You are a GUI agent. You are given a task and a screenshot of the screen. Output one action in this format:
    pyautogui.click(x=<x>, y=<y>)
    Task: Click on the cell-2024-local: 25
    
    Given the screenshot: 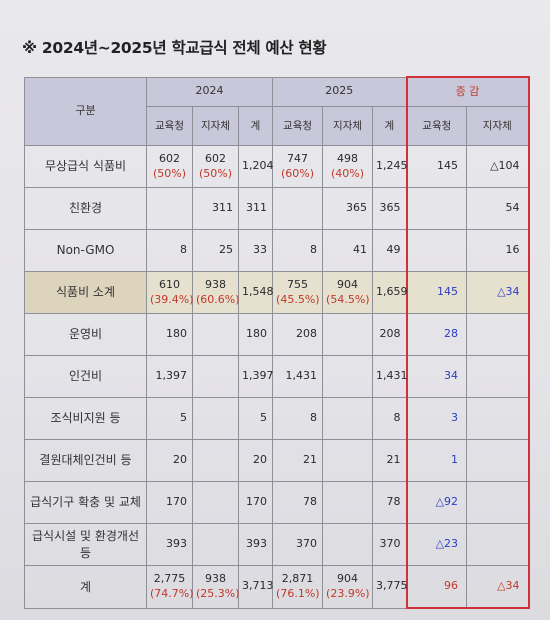 What is the action you would take?
    pyautogui.click(x=215, y=250)
    